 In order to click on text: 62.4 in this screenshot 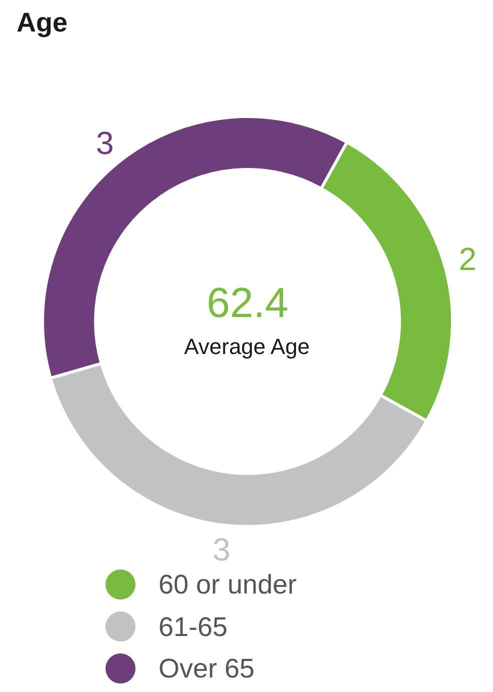, I will do `click(247, 302)`.